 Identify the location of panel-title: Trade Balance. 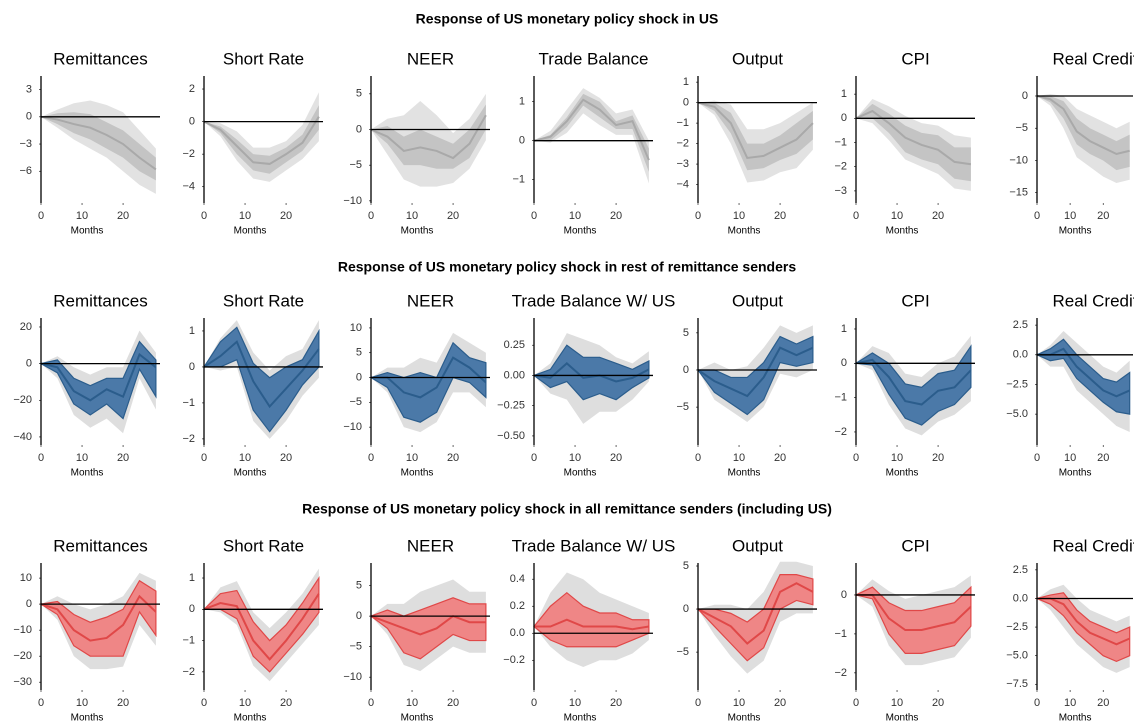
(594, 58).